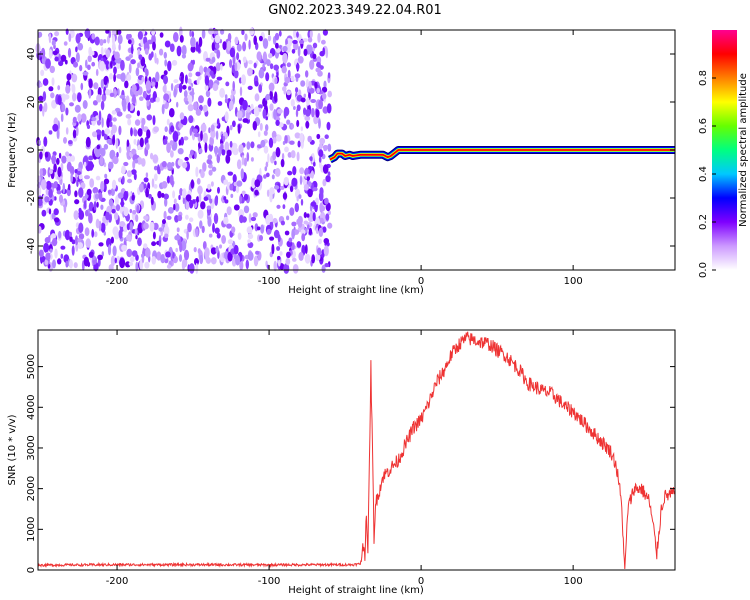  Describe the element at coordinates (355, 10) in the screenshot. I see `figure-title: GN02.2023.349.22.04.R01` at that location.